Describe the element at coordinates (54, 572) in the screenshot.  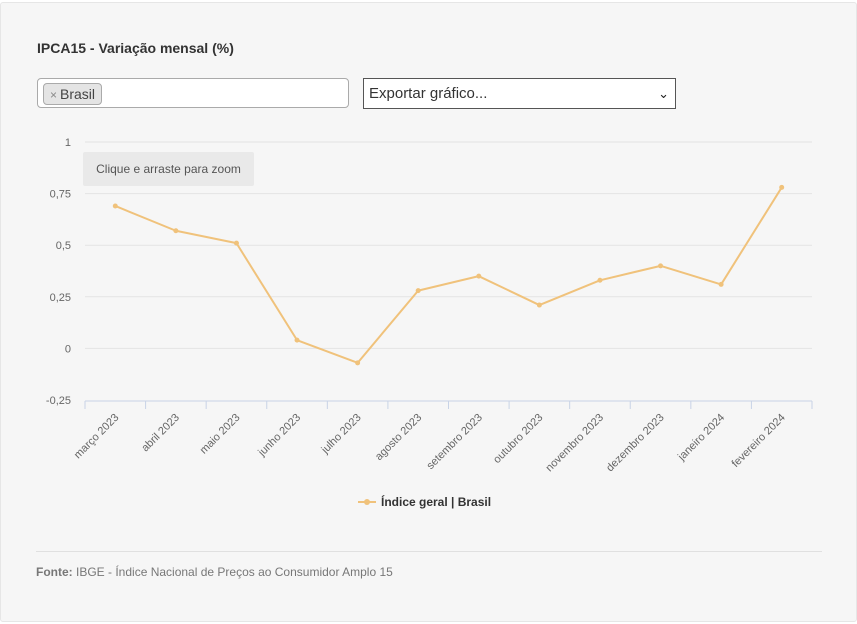
I see `source-label: Fonte:` at that location.